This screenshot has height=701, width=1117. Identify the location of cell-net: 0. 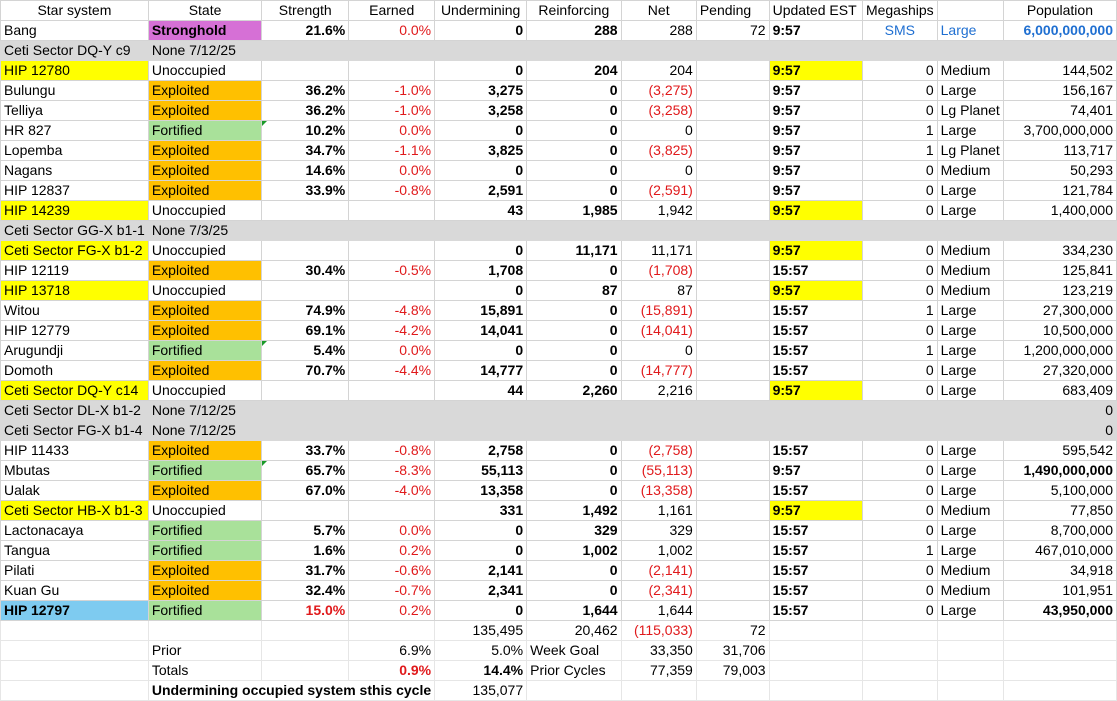
(658, 130).